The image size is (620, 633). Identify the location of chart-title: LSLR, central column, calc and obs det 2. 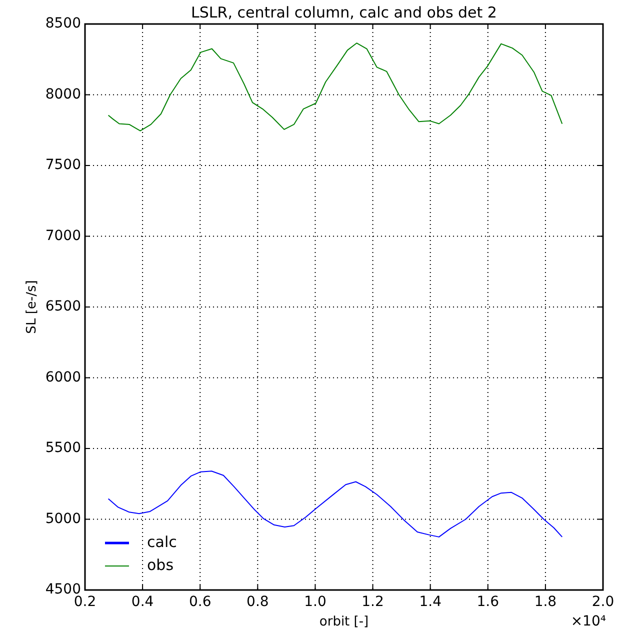
(344, 12).